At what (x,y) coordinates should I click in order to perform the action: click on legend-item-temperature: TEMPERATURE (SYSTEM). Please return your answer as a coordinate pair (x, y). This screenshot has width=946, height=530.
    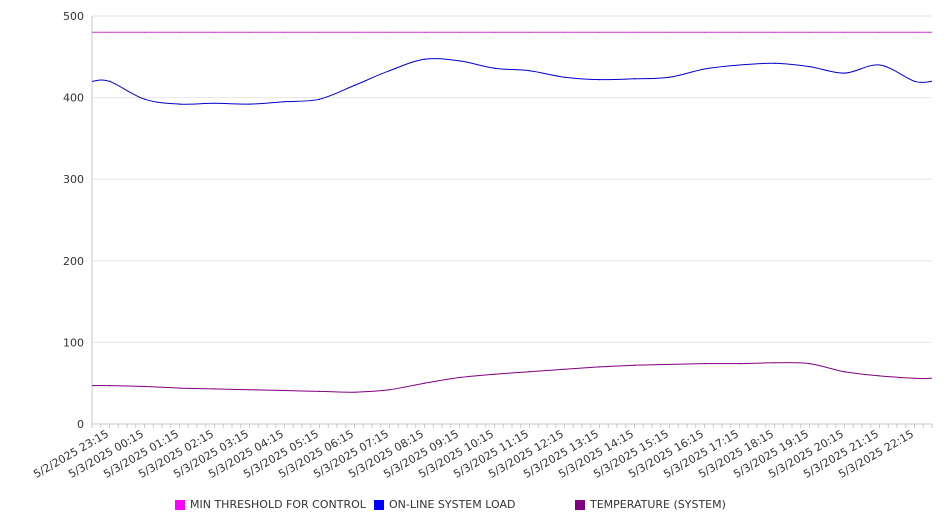
    Looking at the image, I should click on (650, 505).